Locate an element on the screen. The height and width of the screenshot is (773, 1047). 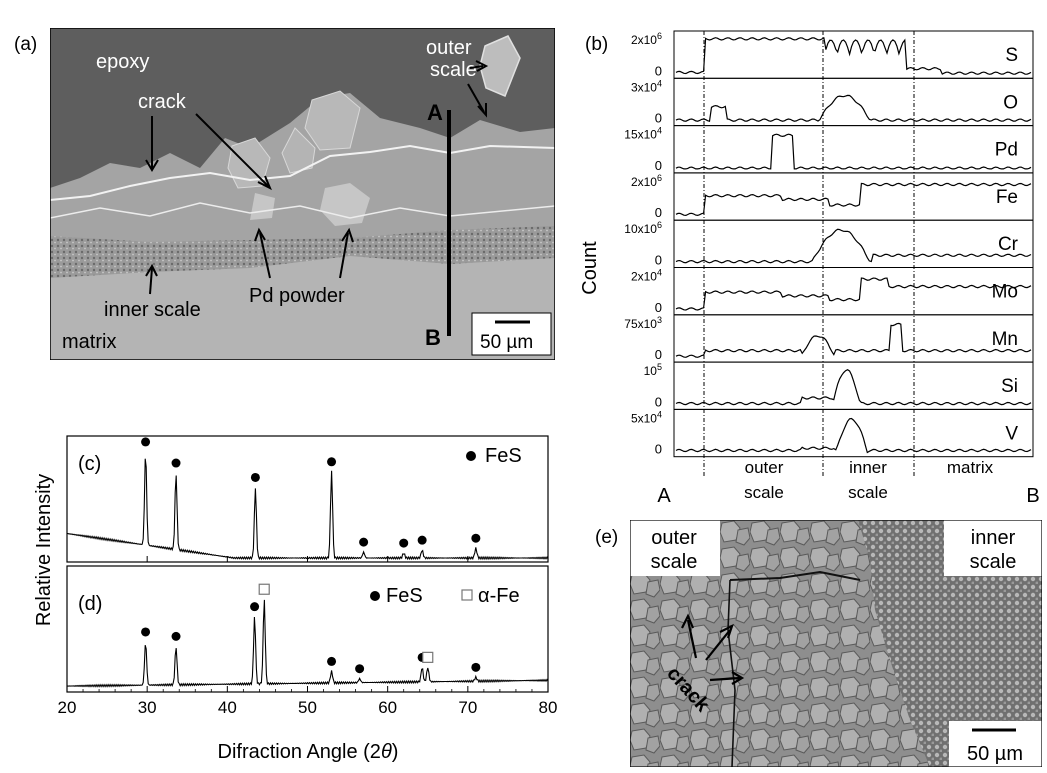
panel-b-label: (b) is located at coordinates (597, 44).